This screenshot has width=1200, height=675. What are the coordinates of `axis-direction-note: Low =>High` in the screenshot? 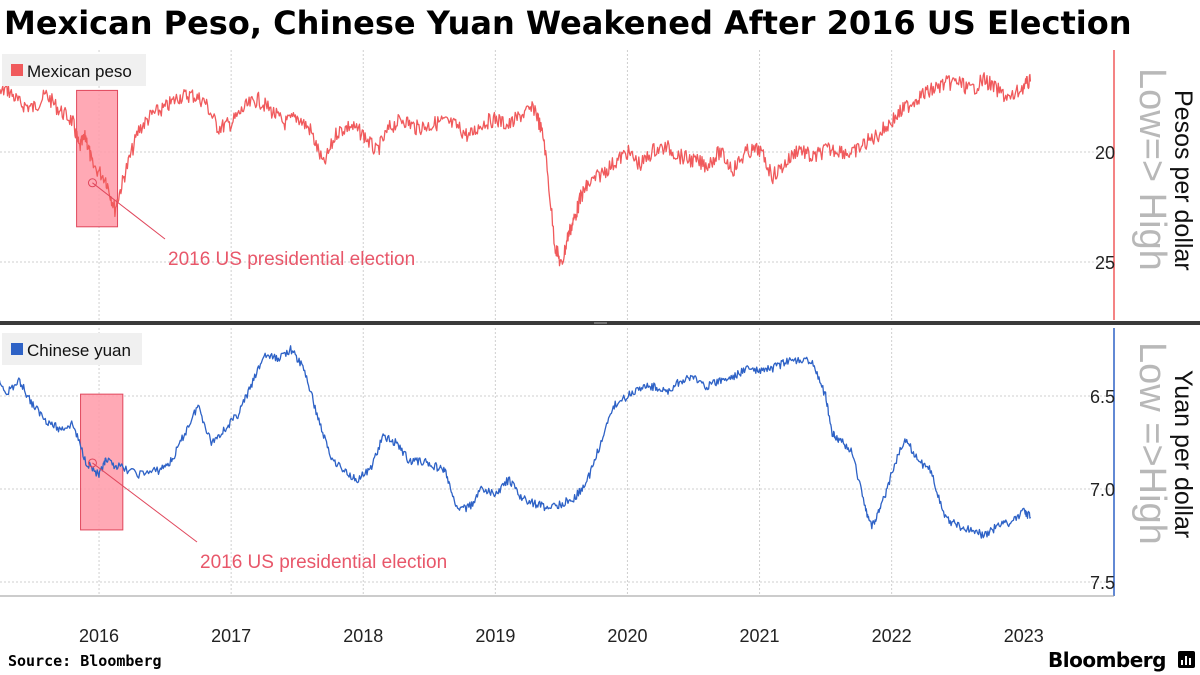 It's located at (1152, 443).